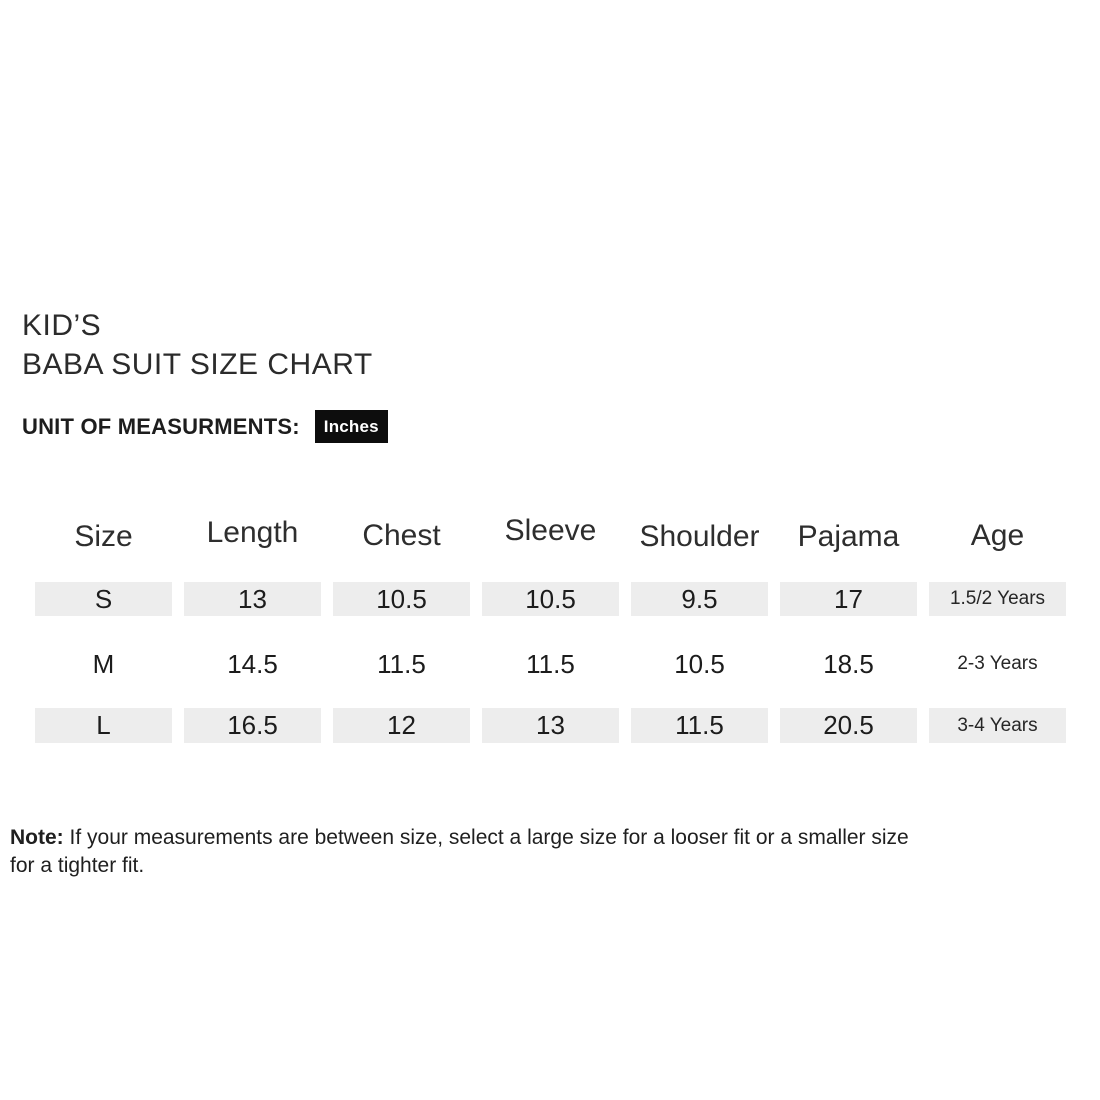 The width and height of the screenshot is (1100, 1100). I want to click on cell-l-sleeve: 13, so click(550, 725).